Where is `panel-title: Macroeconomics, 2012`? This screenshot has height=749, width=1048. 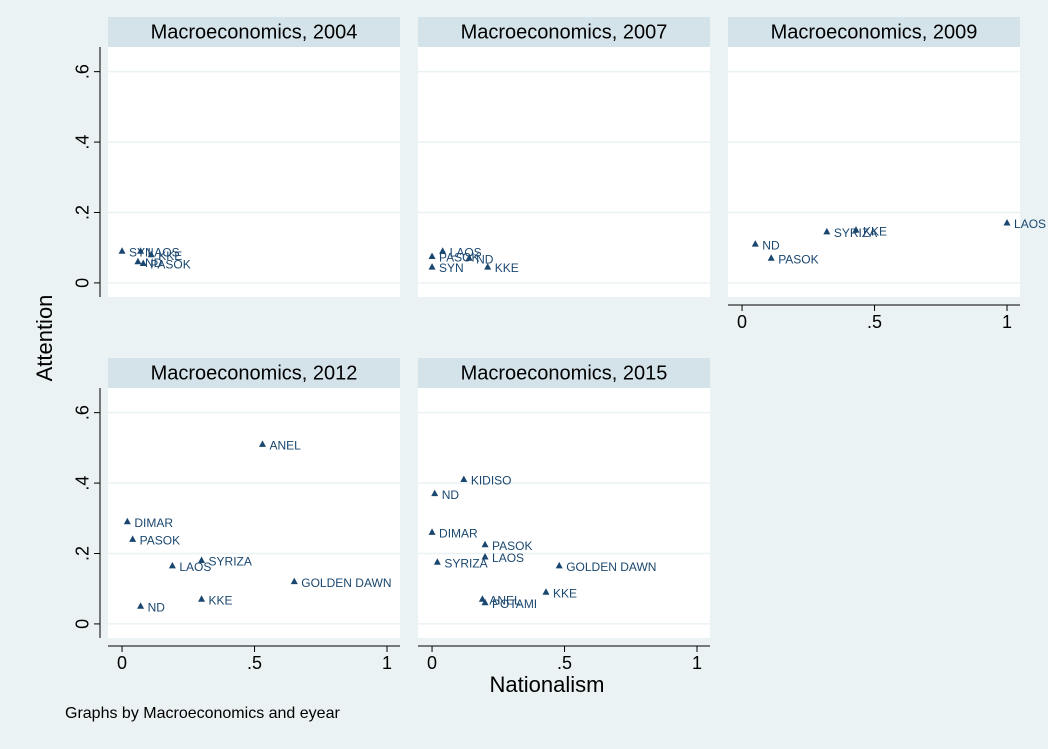
panel-title: Macroeconomics, 2012 is located at coordinates (254, 373).